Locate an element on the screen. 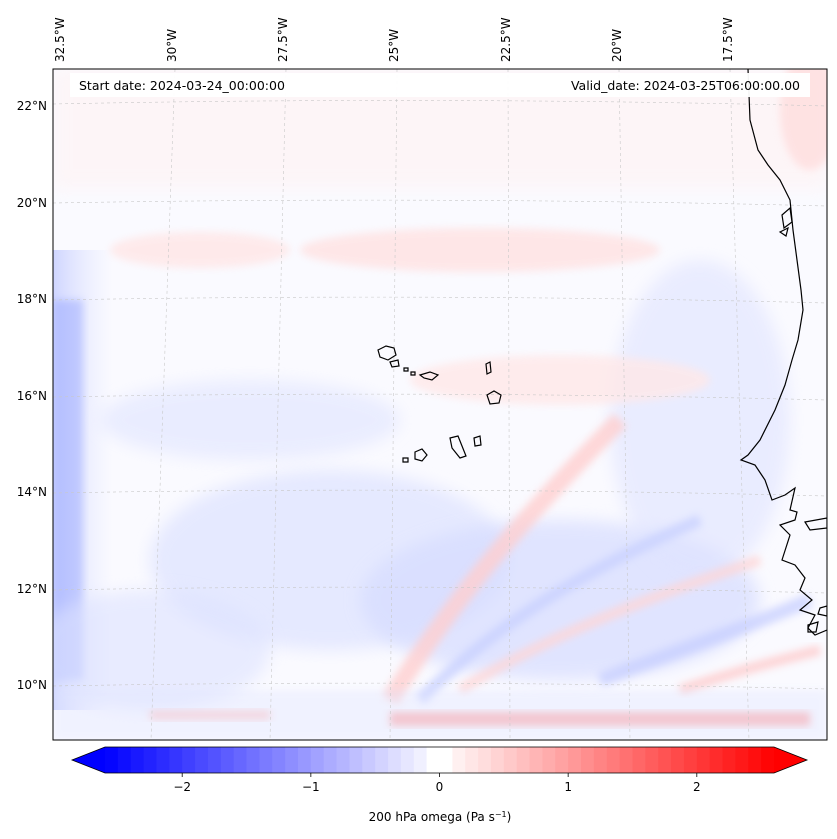  lat-label: 20°N is located at coordinates (32, 203).